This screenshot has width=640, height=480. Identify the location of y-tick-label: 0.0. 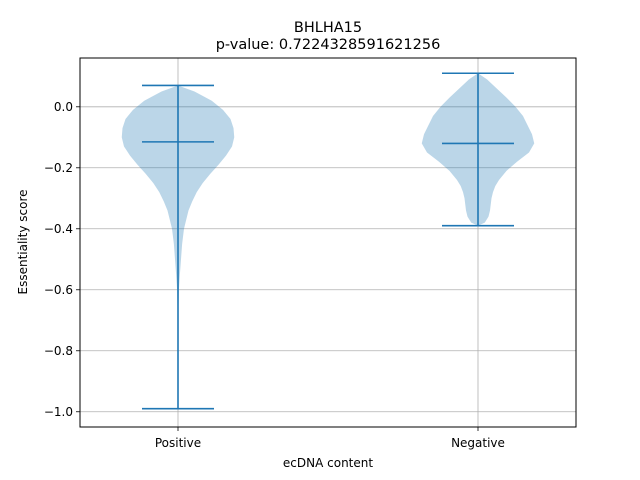
(63, 107).